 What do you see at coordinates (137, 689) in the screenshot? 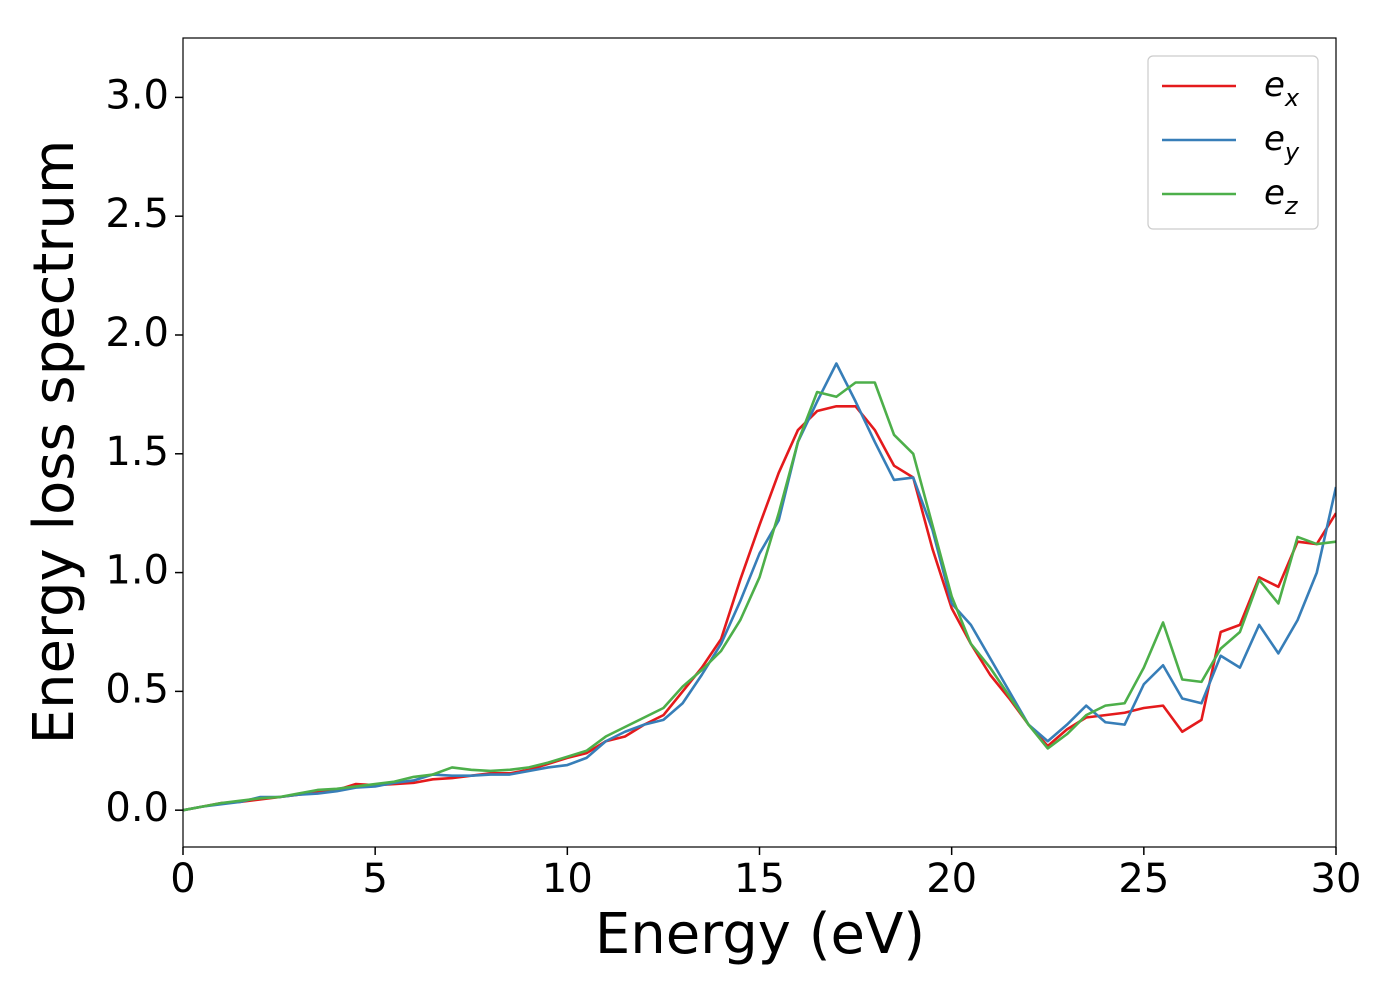
I see `y-tick-label: 0.5` at bounding box center [137, 689].